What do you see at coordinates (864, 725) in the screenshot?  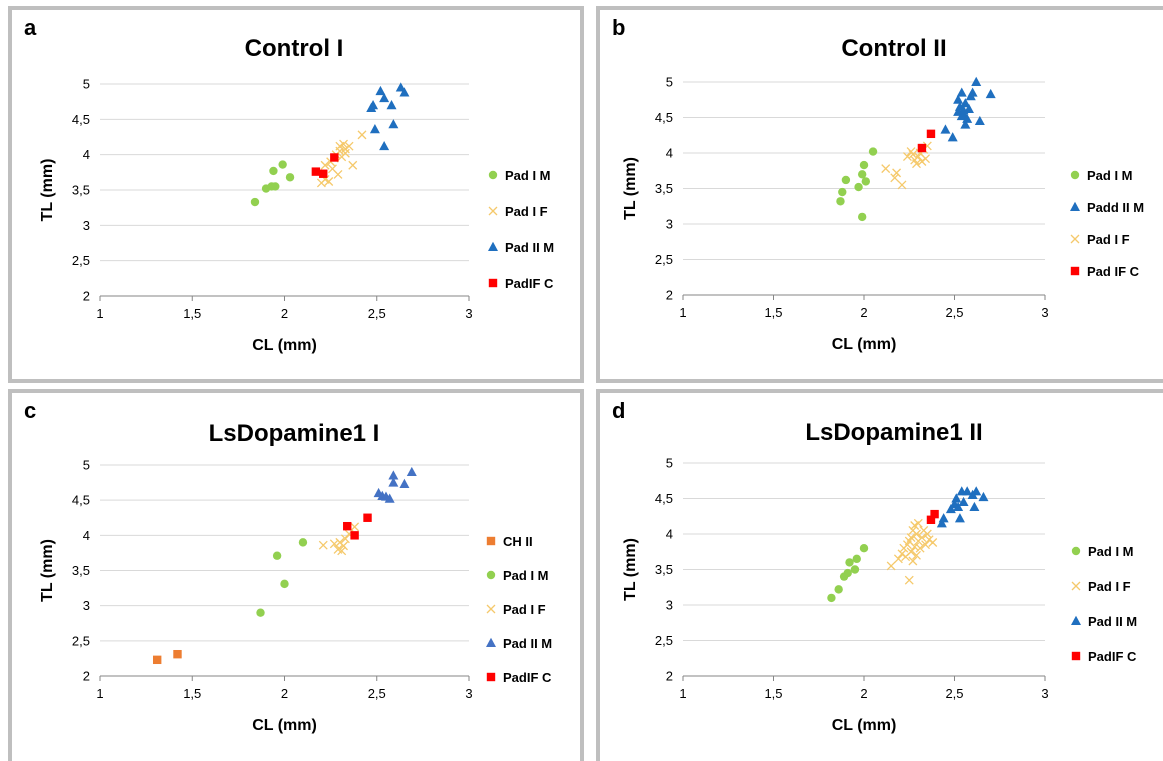 I see `x-axis-title: CL (mm)` at bounding box center [864, 725].